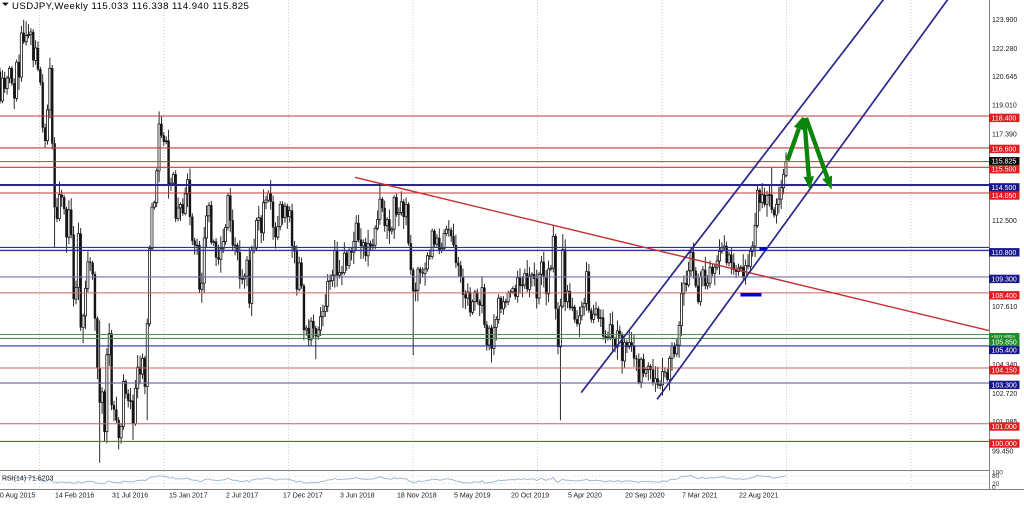 This screenshot has height=506, width=1024. Describe the element at coordinates (1004, 427) in the screenshot. I see `svg-text: 101.000` at that location.